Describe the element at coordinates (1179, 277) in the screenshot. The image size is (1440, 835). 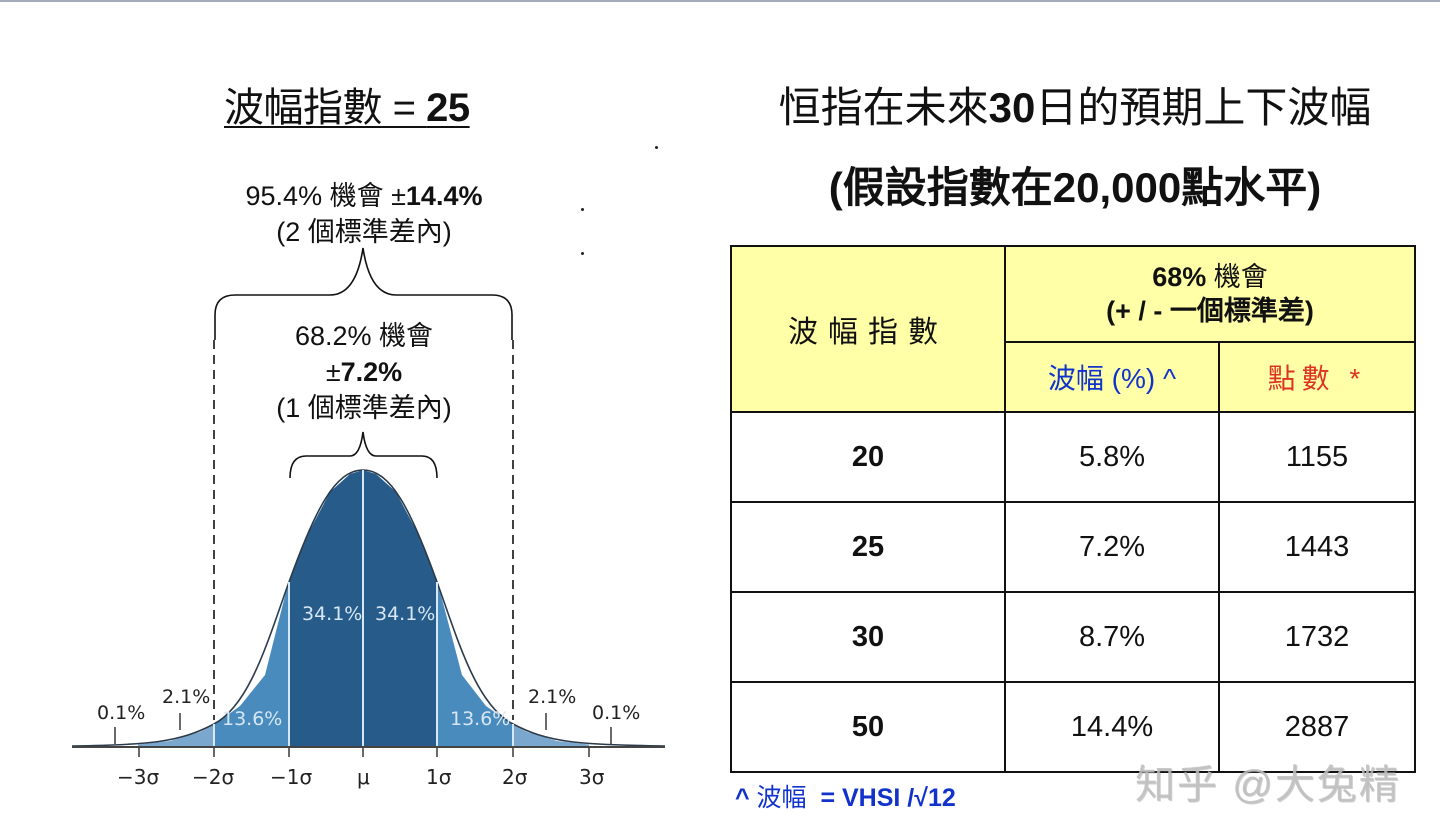
I see `header-group-bold: 68%` at that location.